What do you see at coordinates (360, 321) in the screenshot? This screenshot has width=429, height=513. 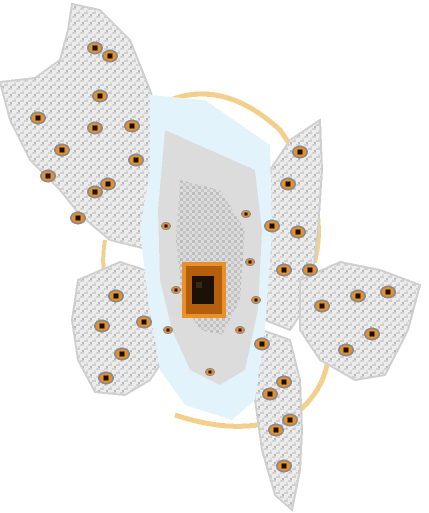 I see `right-wing` at bounding box center [360, 321].